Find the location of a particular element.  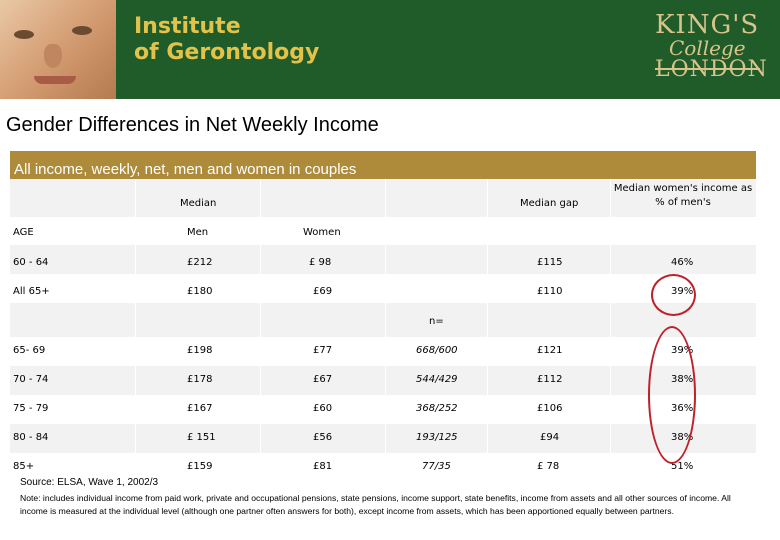

cell-women: £69 is located at coordinates (323, 291).